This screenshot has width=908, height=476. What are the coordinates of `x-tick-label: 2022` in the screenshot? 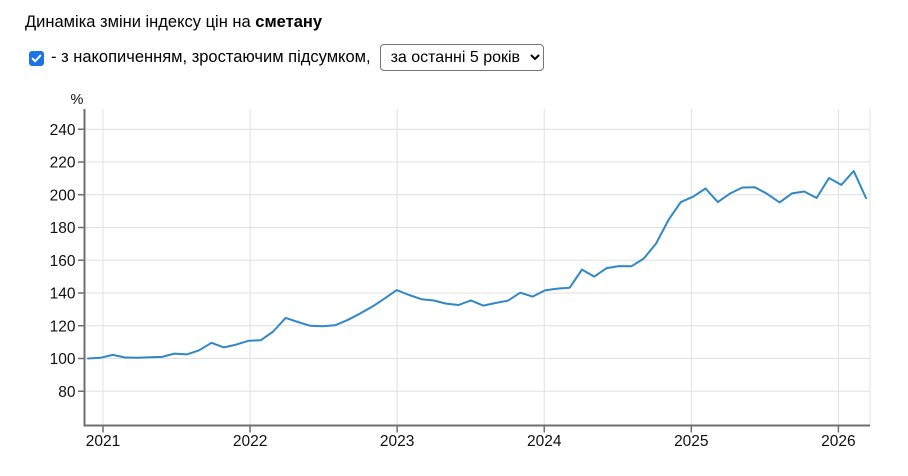 It's located at (250, 441).